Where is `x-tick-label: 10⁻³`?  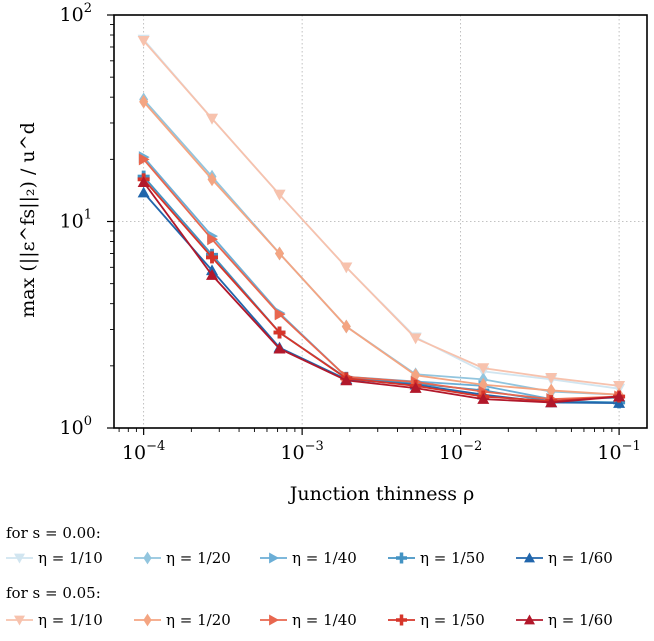 x-tick-label: 10⁻³ is located at coordinates (301, 451).